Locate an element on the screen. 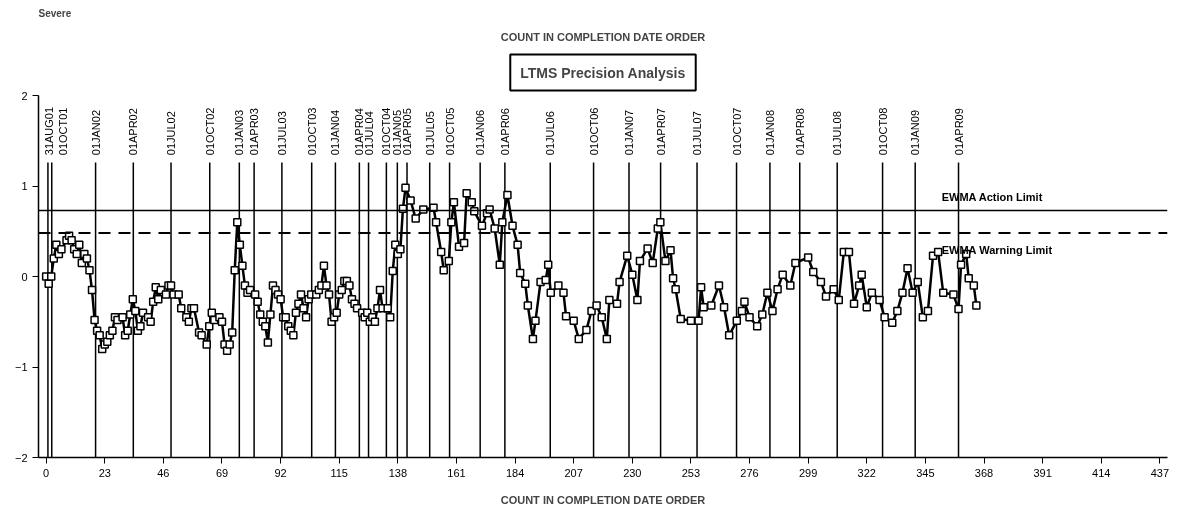  ref-line-label: 01JAN07 is located at coordinates (629, 132).